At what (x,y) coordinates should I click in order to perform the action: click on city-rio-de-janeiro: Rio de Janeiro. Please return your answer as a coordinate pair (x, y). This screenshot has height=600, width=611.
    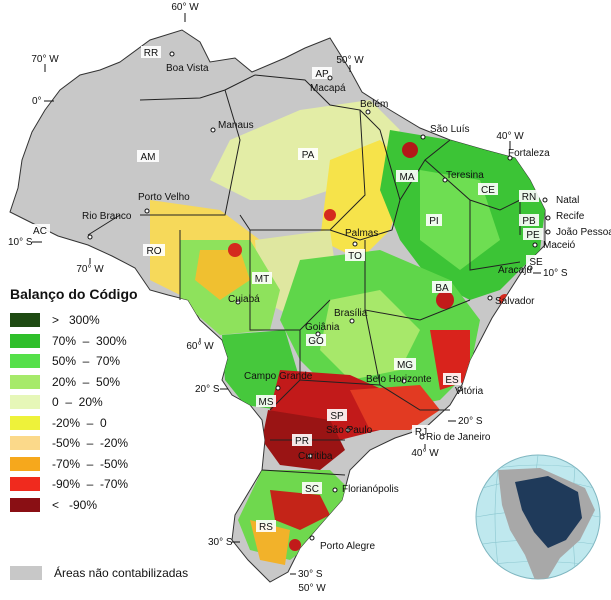
    Looking at the image, I should click on (455, 437).